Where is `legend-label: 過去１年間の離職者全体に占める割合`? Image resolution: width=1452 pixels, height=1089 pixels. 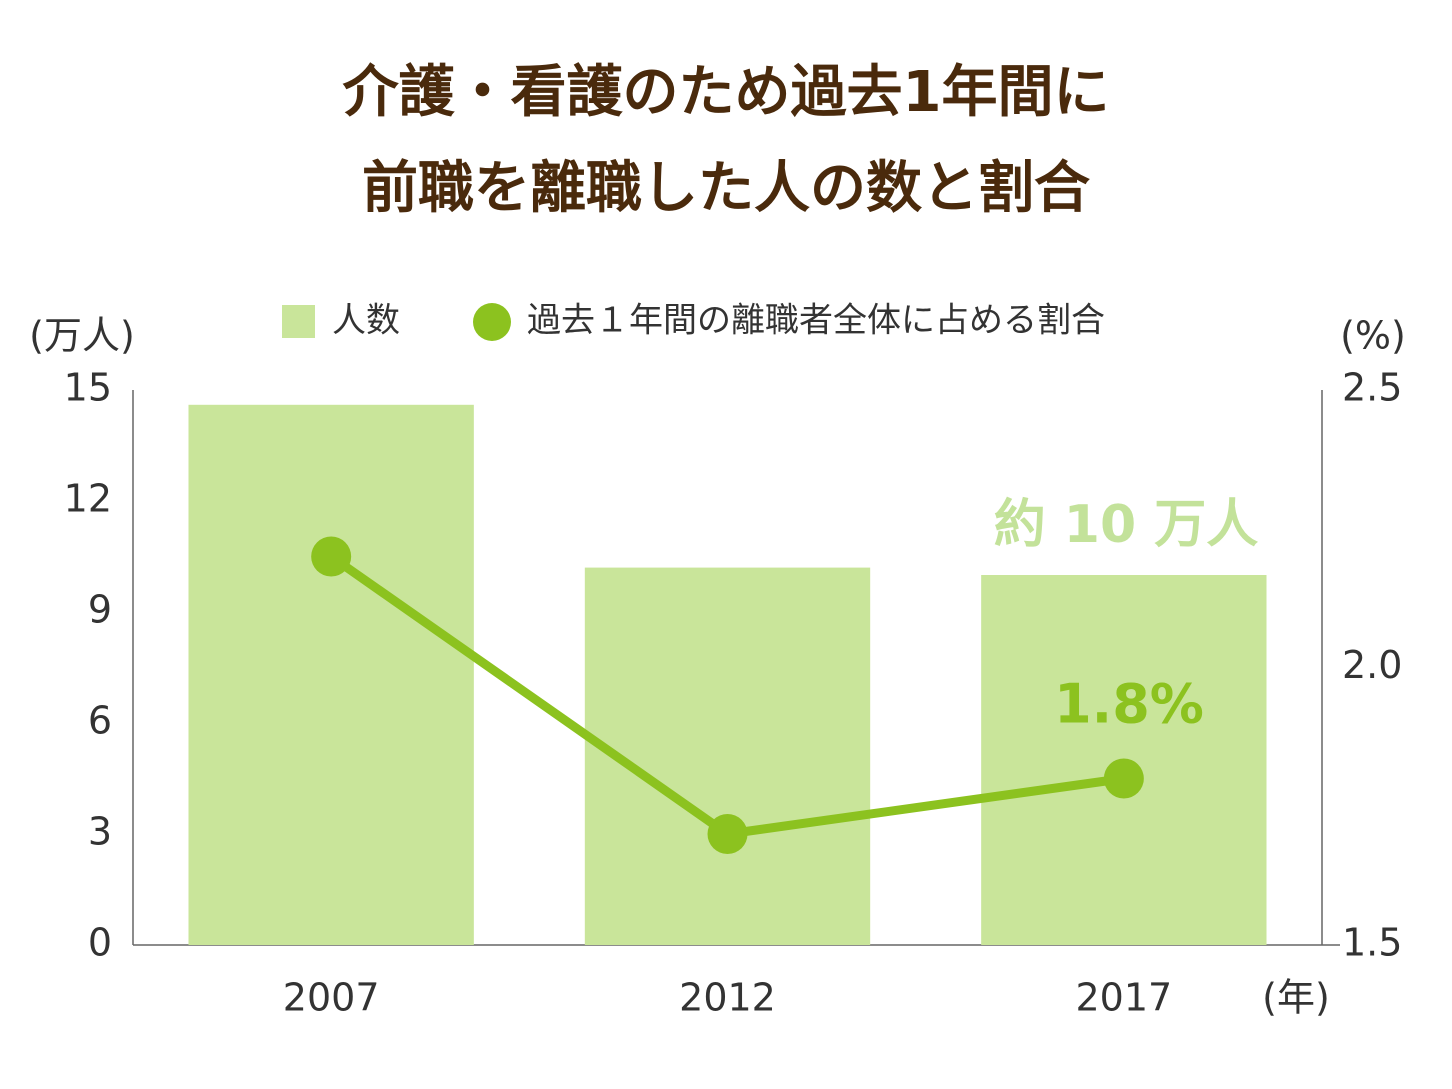
legend-label: 過去１年間の離職者全体に占める割合 is located at coordinates (816, 321).